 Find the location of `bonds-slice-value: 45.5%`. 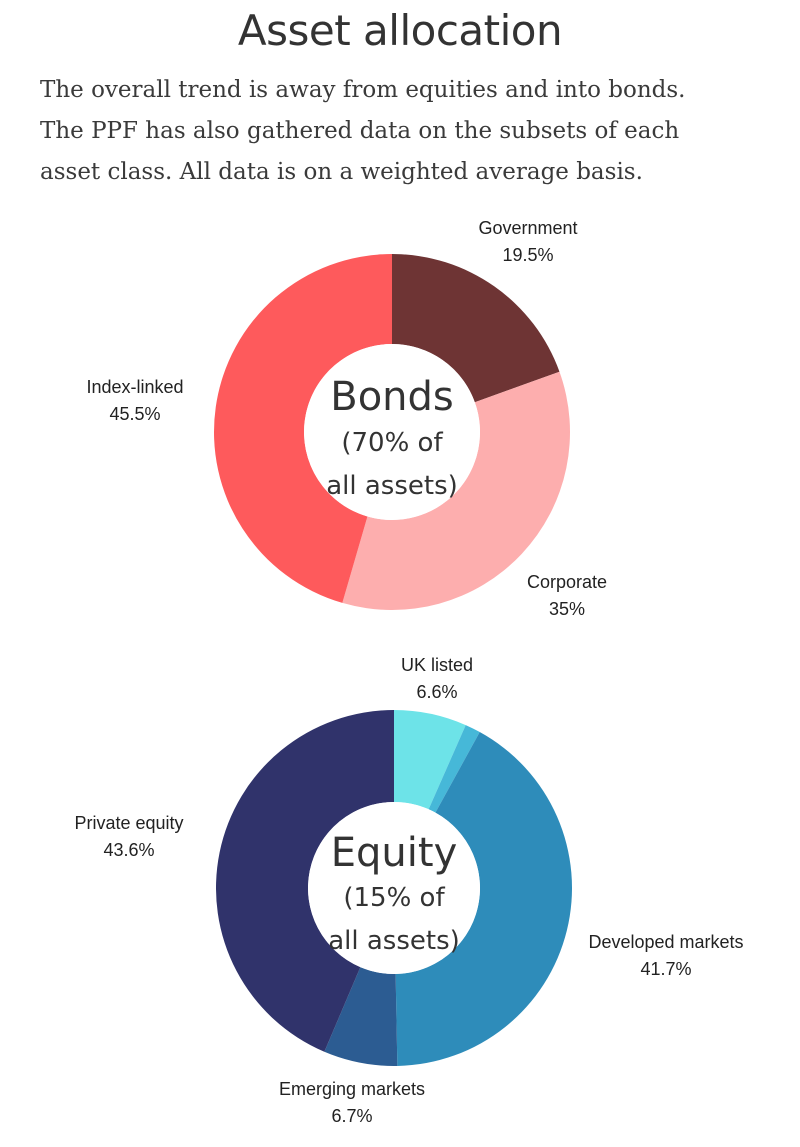

bonds-slice-value: 45.5% is located at coordinates (134, 414).